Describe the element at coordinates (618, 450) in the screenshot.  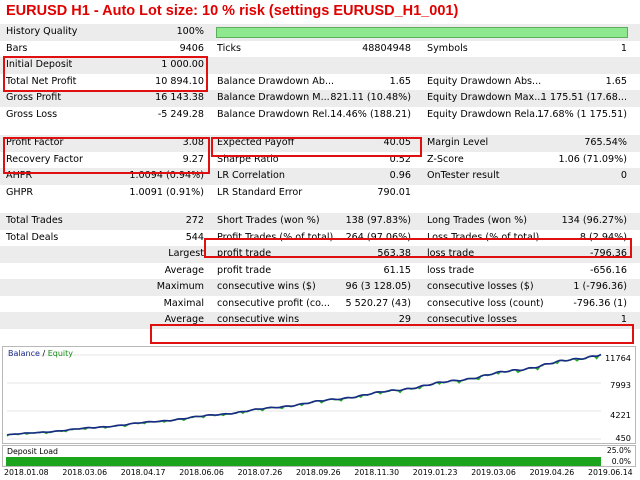
I see `load-tick-label: 25.0%` at that location.